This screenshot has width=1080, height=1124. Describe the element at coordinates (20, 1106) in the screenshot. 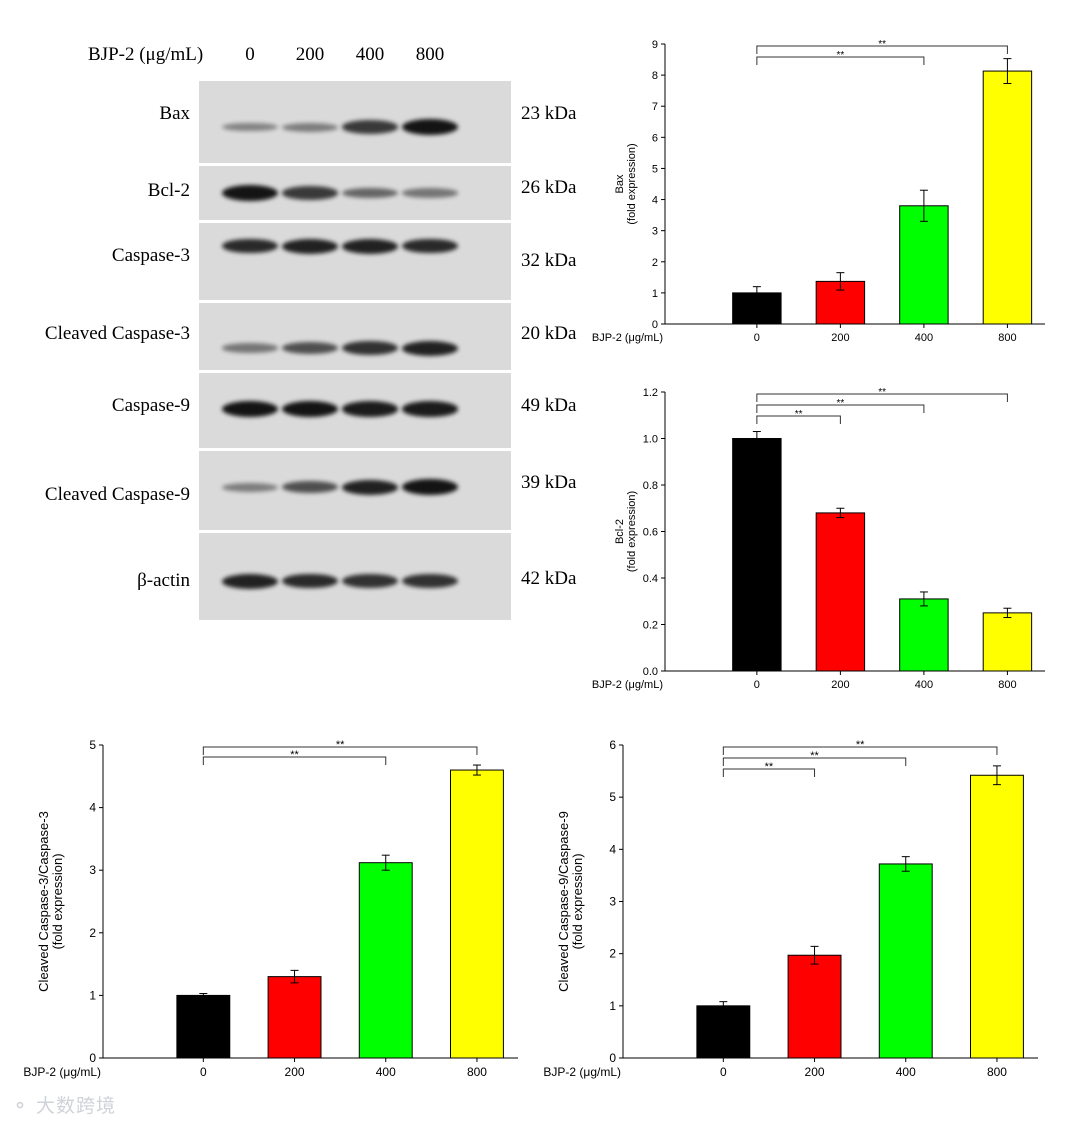

I see `watermark-icon: ⚬` at that location.